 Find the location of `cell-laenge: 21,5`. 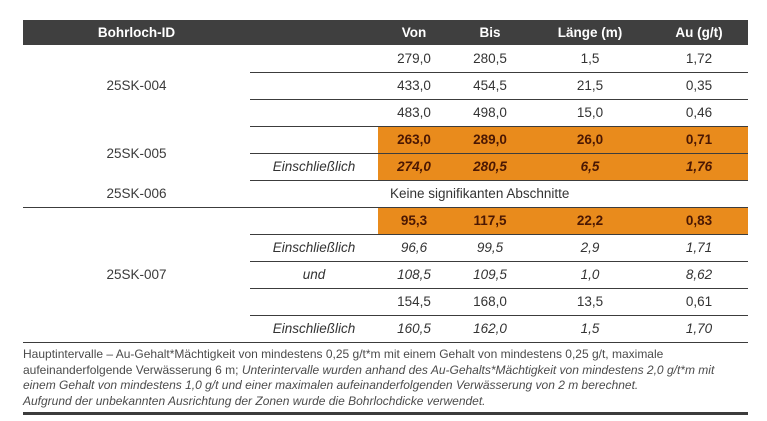

cell-laenge: 21,5 is located at coordinates (590, 86).